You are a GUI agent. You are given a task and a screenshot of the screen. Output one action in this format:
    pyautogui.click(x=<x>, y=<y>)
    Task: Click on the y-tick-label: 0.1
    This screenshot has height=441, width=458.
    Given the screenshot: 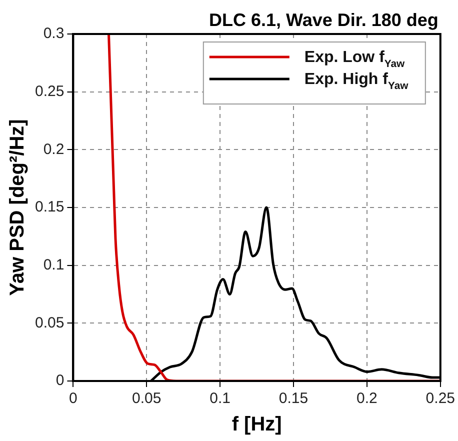 What is the action you would take?
    pyautogui.click(x=53, y=265)
    